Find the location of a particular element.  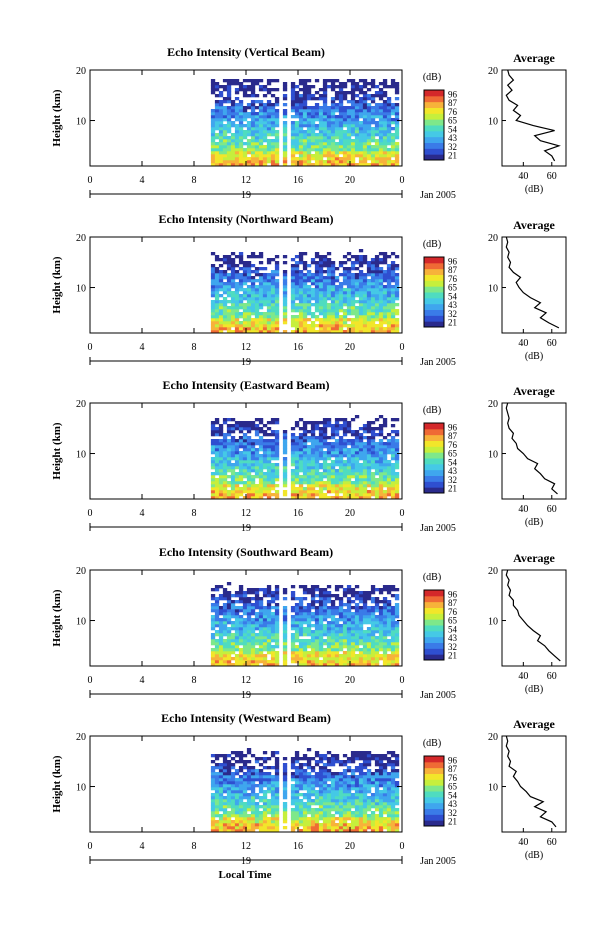

colorbar-swatch is located at coordinates (434, 306).